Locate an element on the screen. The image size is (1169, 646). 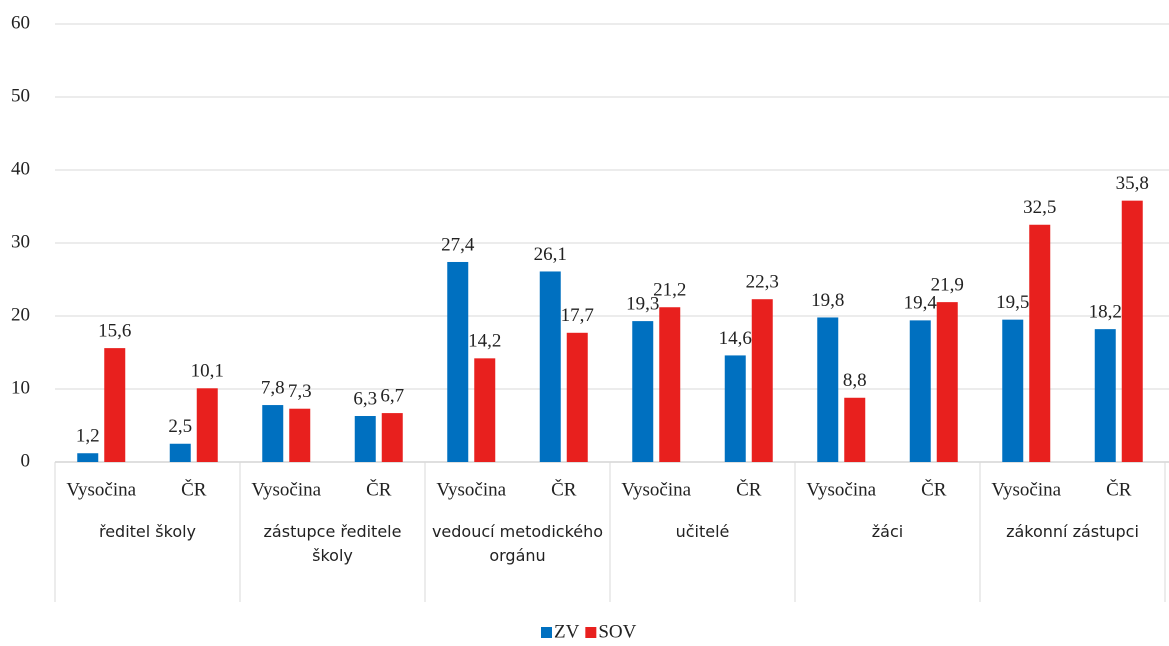
data-label: 7,8 is located at coordinates (273, 387).